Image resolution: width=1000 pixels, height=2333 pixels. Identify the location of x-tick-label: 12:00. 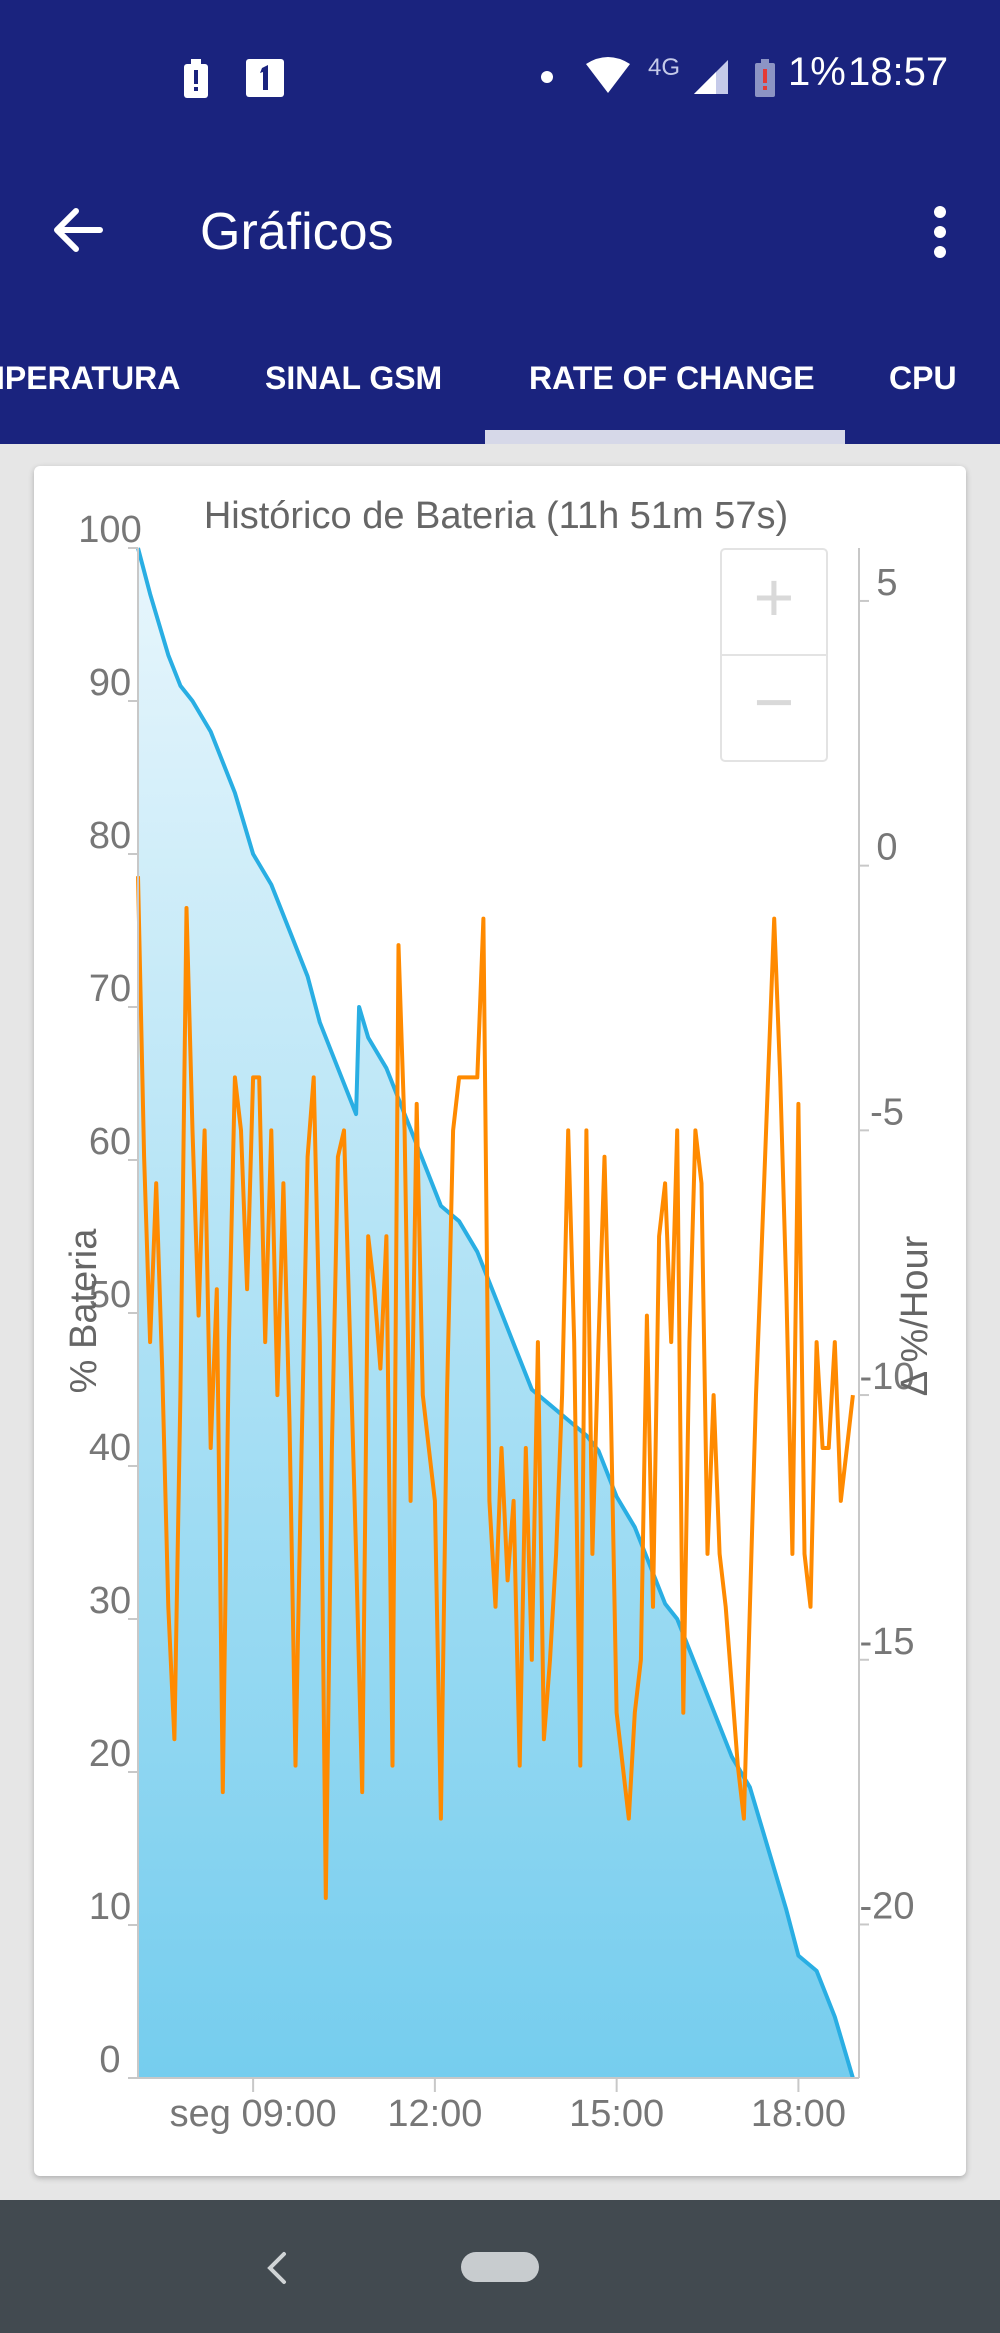
(434, 2114).